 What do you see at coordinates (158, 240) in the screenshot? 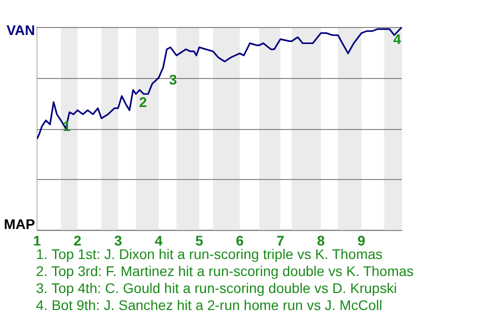
I see `x-tick-label: 4` at bounding box center [158, 240].